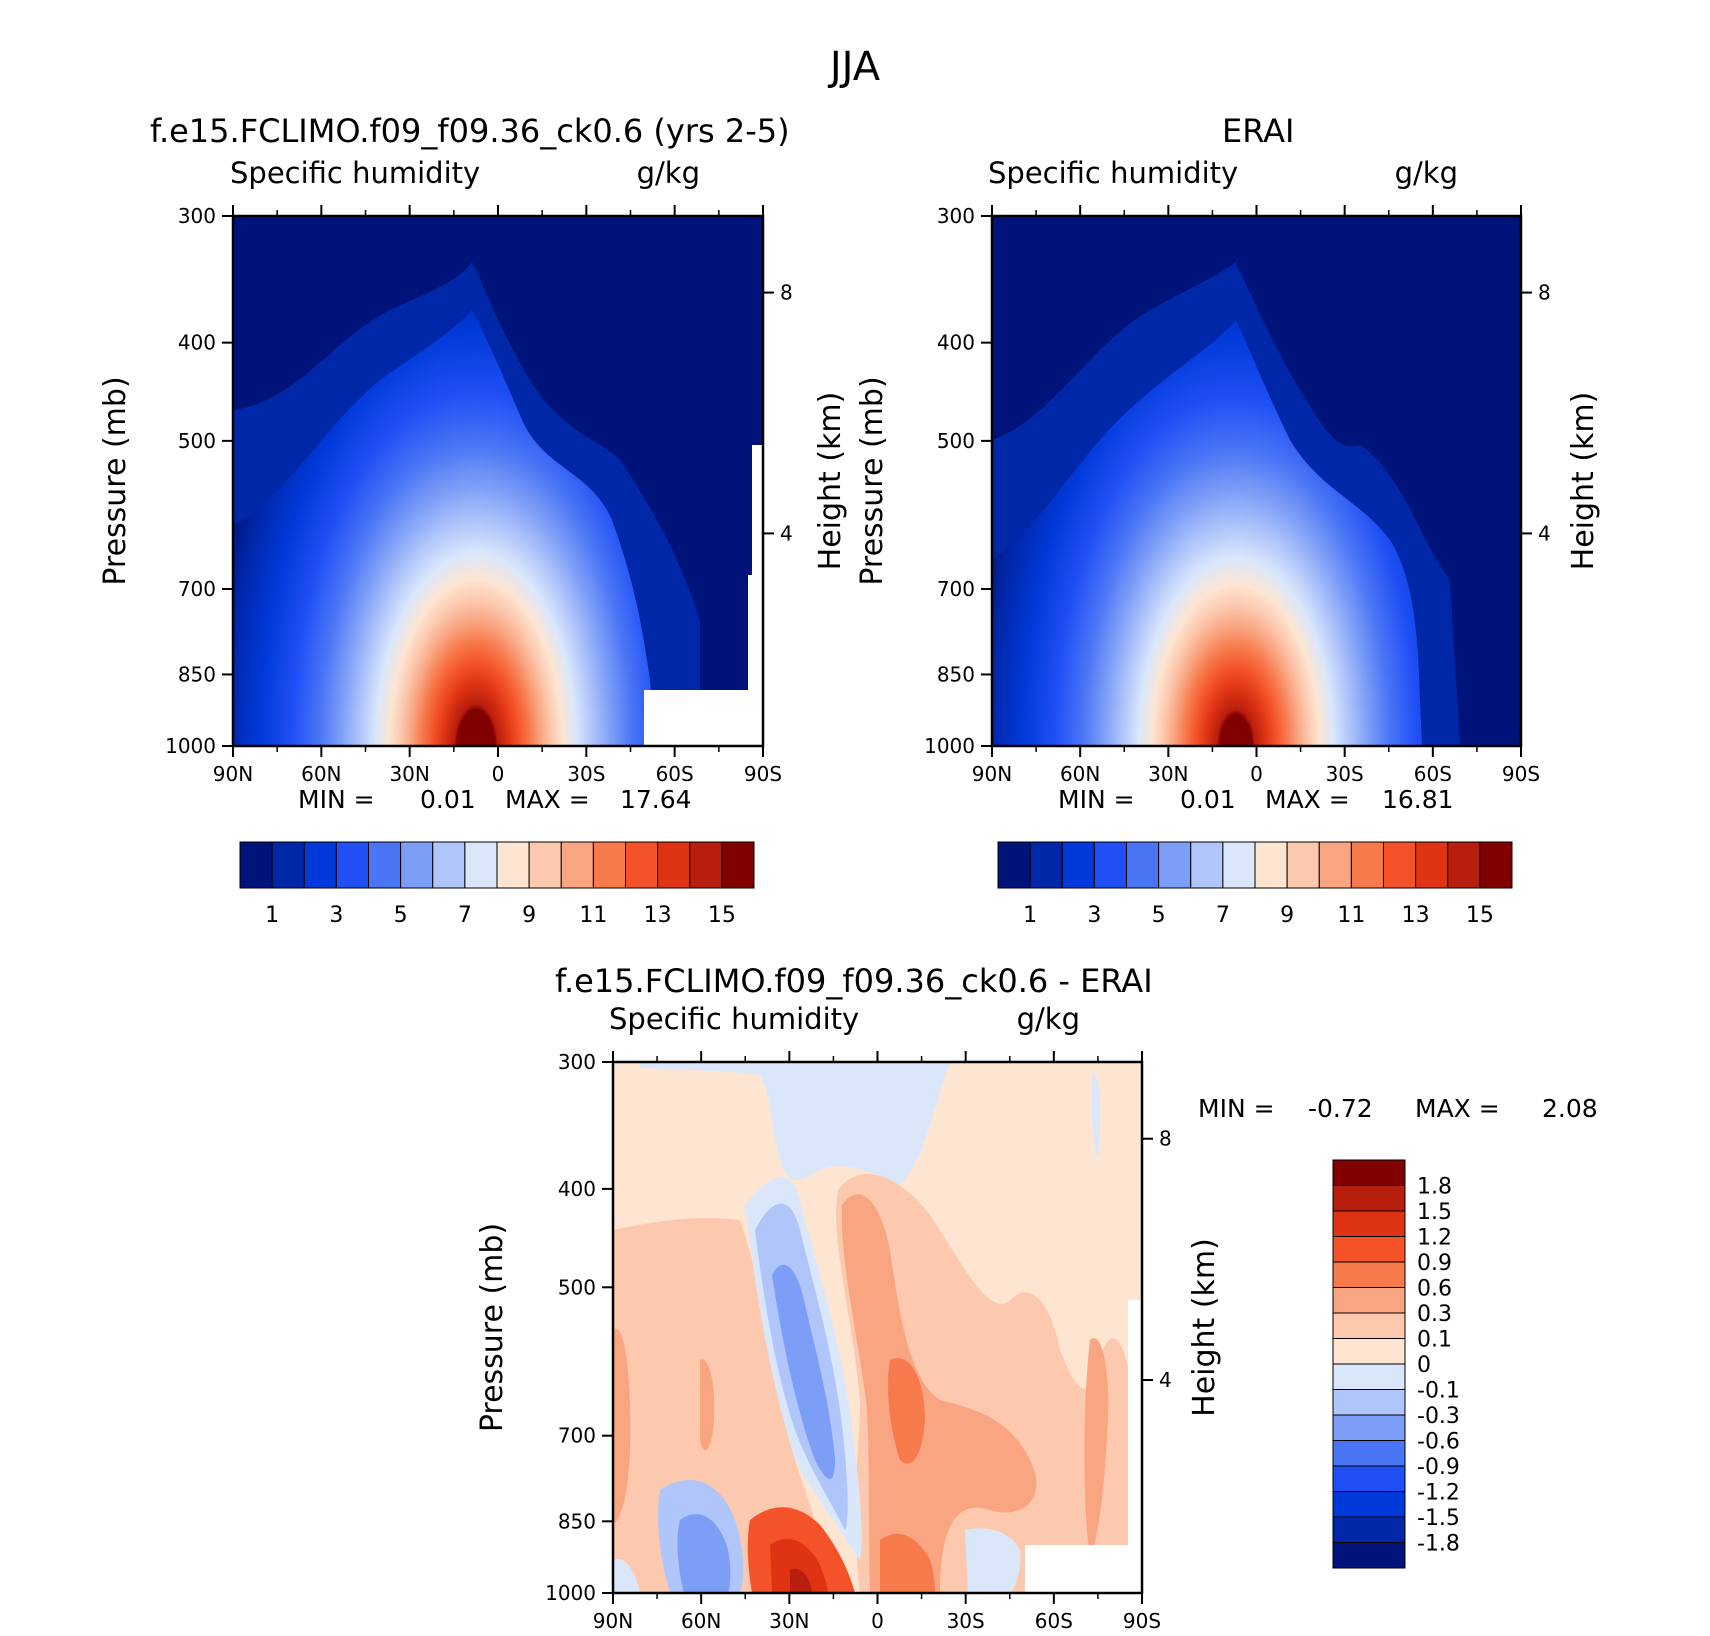 This screenshot has width=1710, height=1636. I want to click on model-colorbar-label: 11, so click(593, 915).